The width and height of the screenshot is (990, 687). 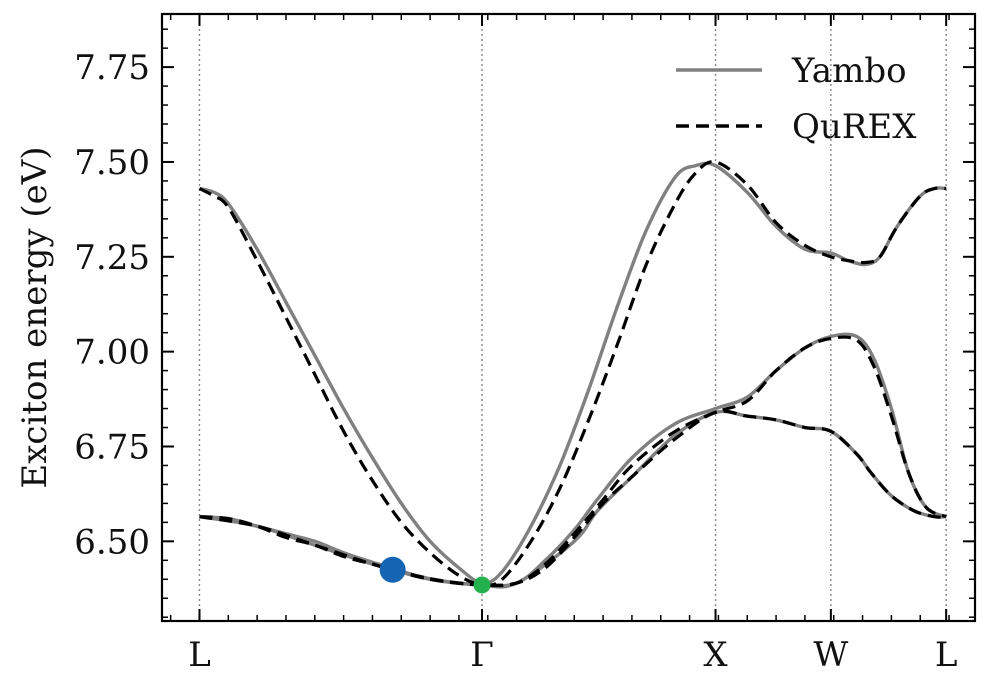 What do you see at coordinates (112, 258) in the screenshot?
I see `y-tick-label: 7.25` at bounding box center [112, 258].